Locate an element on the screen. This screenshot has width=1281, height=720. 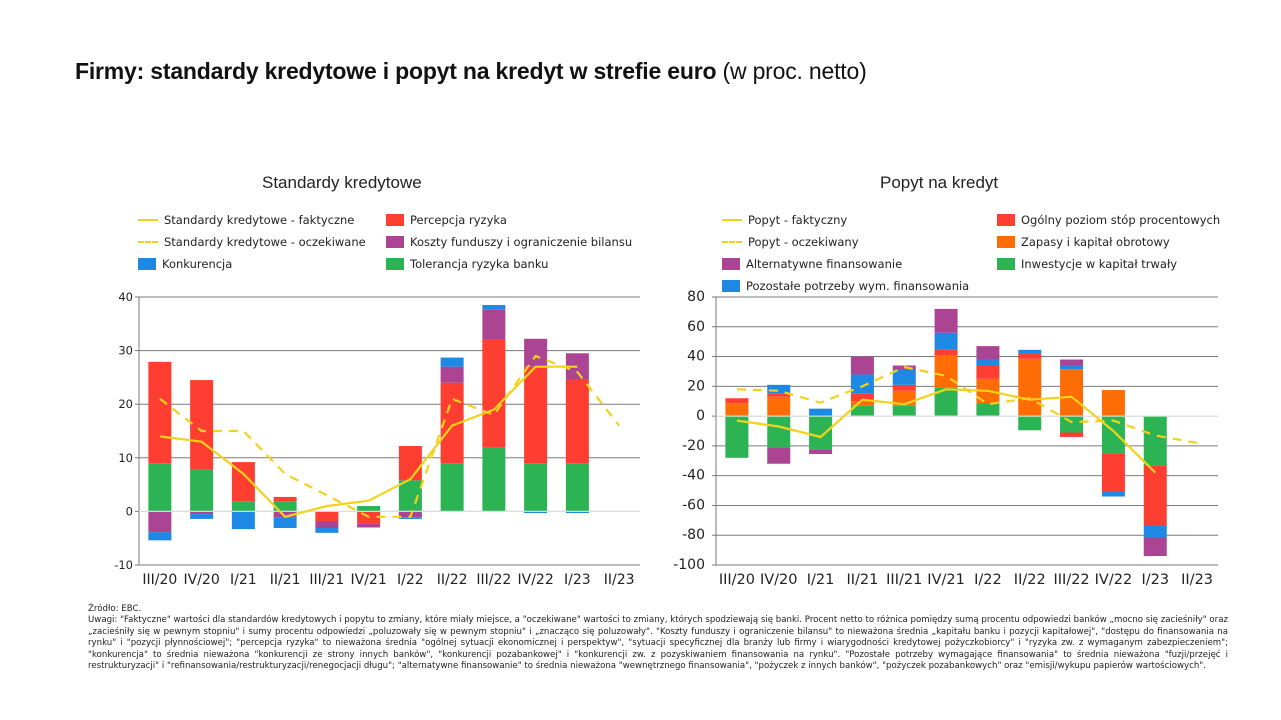
legend-item: Zapasy i kapitał obrotowy is located at coordinates (1083, 242).